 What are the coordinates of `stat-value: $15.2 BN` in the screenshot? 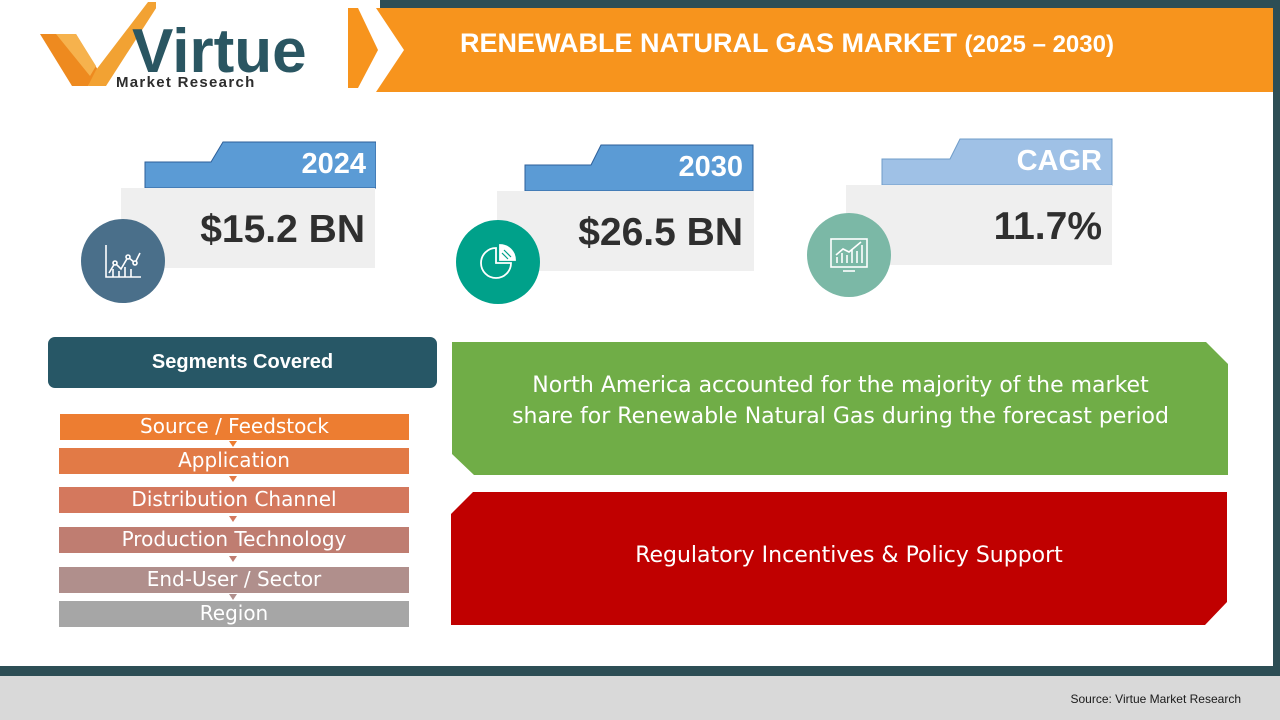 It's located at (282, 229).